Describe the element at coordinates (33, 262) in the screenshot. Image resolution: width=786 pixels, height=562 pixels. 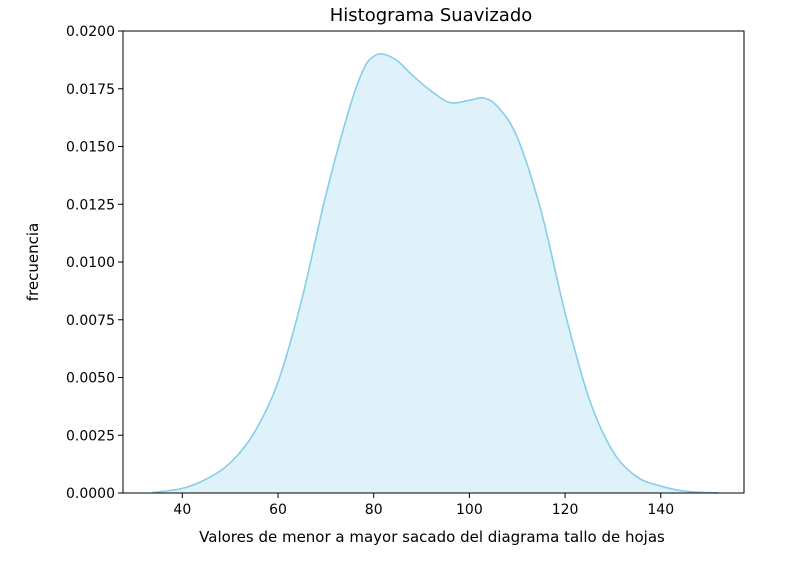
I see `y-axis-label: frecuencia` at that location.